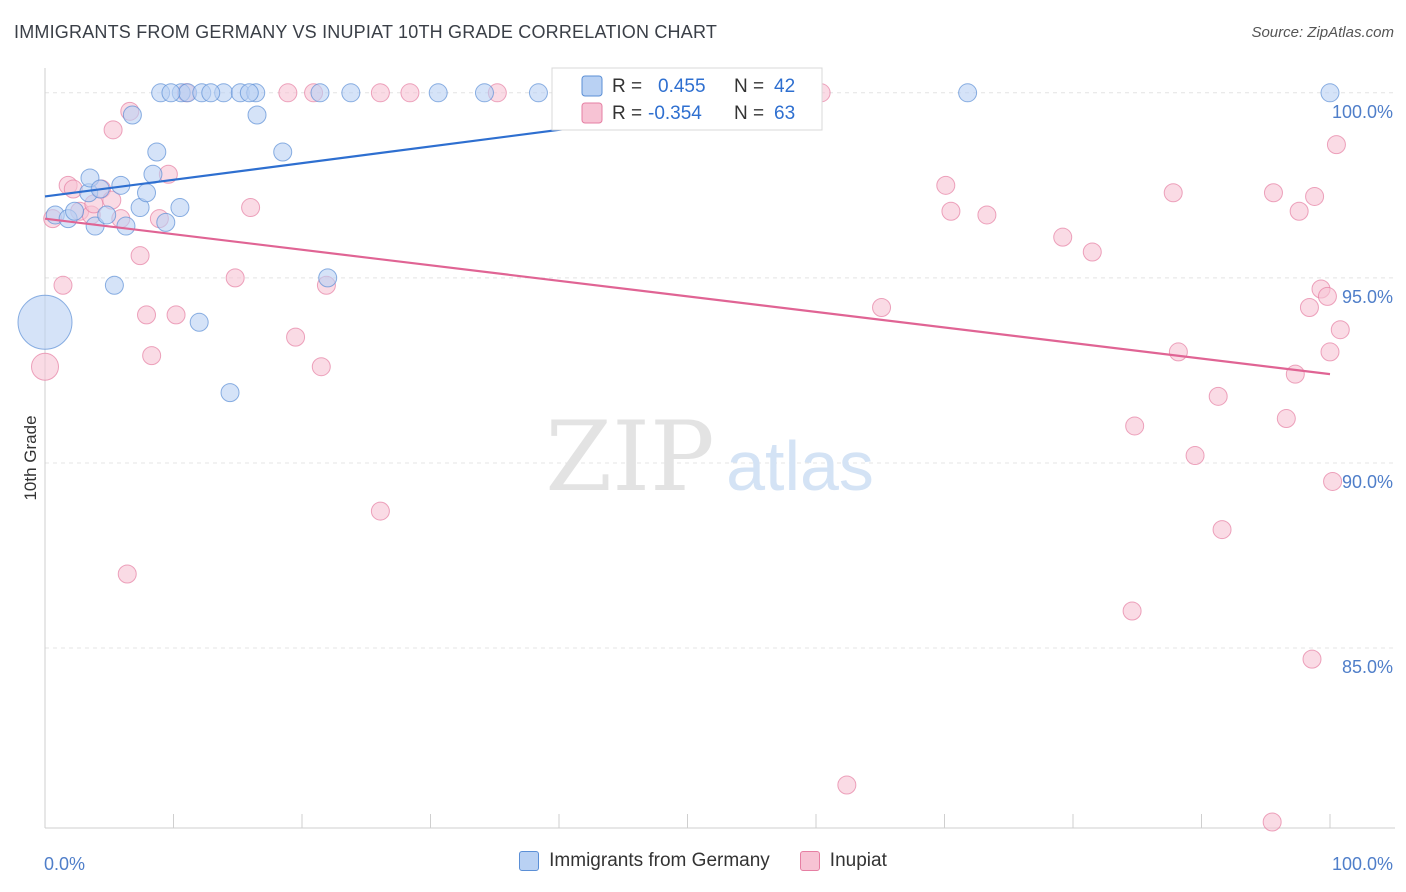 The image size is (1406, 892). What do you see at coordinates (784, 86) in the screenshot?
I see `legend-n-value-germany: 42` at bounding box center [784, 86].